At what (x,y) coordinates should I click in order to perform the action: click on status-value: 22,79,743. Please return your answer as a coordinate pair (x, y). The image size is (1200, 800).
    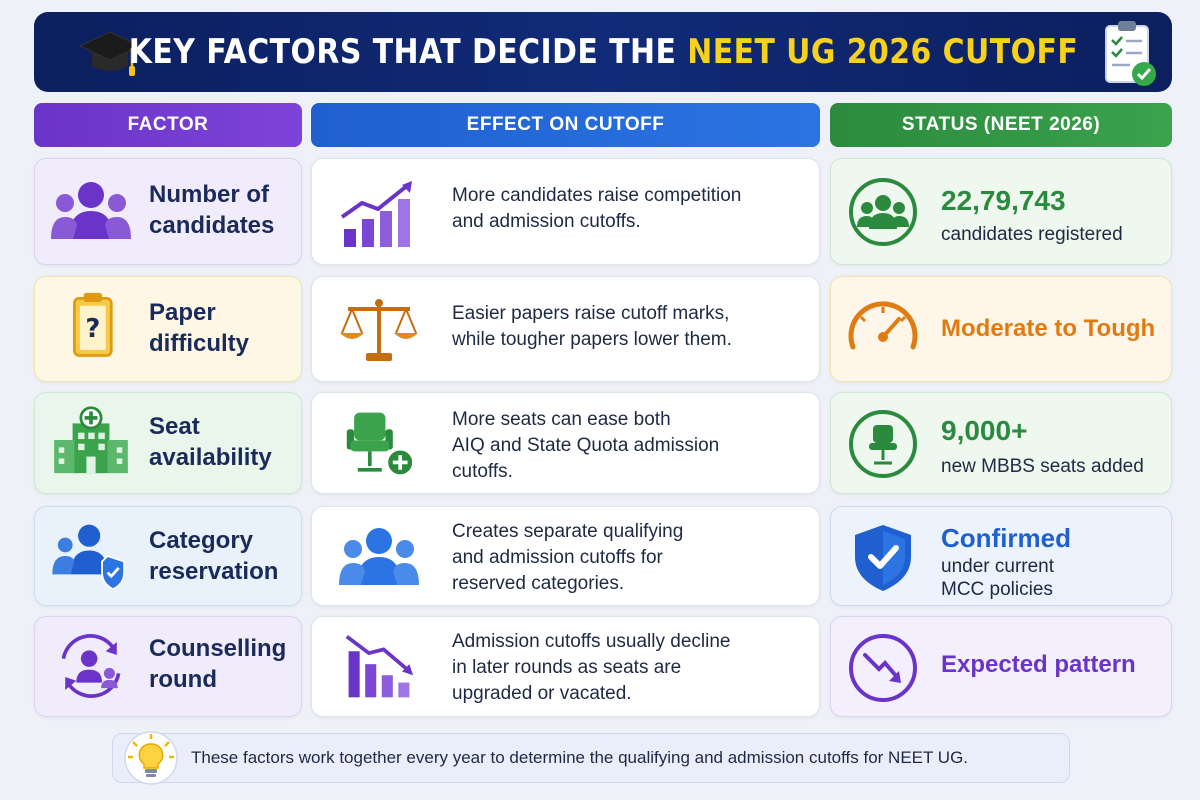
    Looking at the image, I should click on (1003, 200).